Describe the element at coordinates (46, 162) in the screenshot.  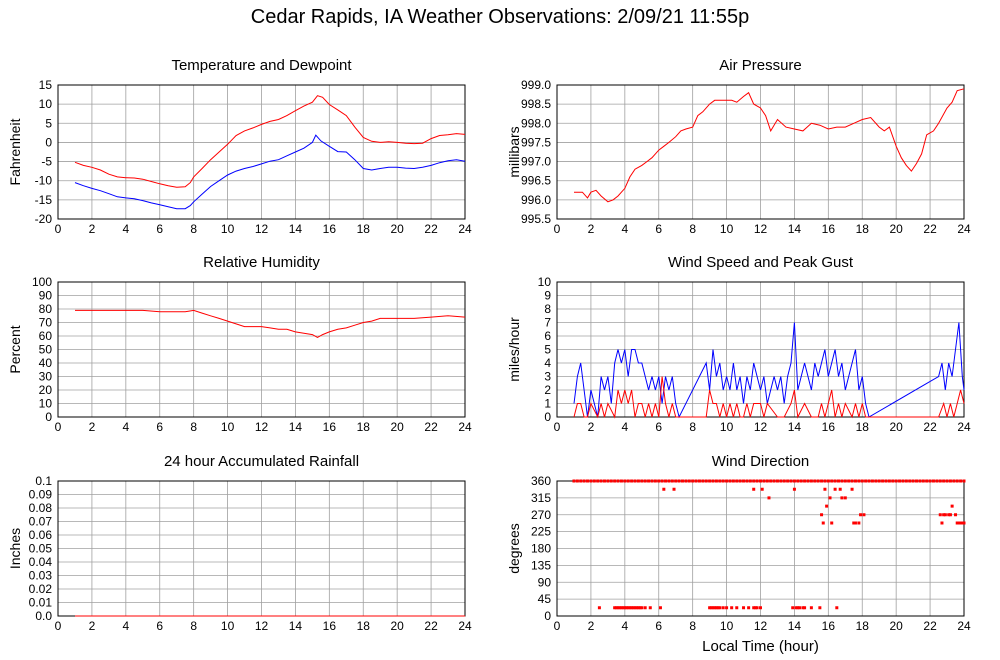
I see `y-tick-label: -5` at that location.